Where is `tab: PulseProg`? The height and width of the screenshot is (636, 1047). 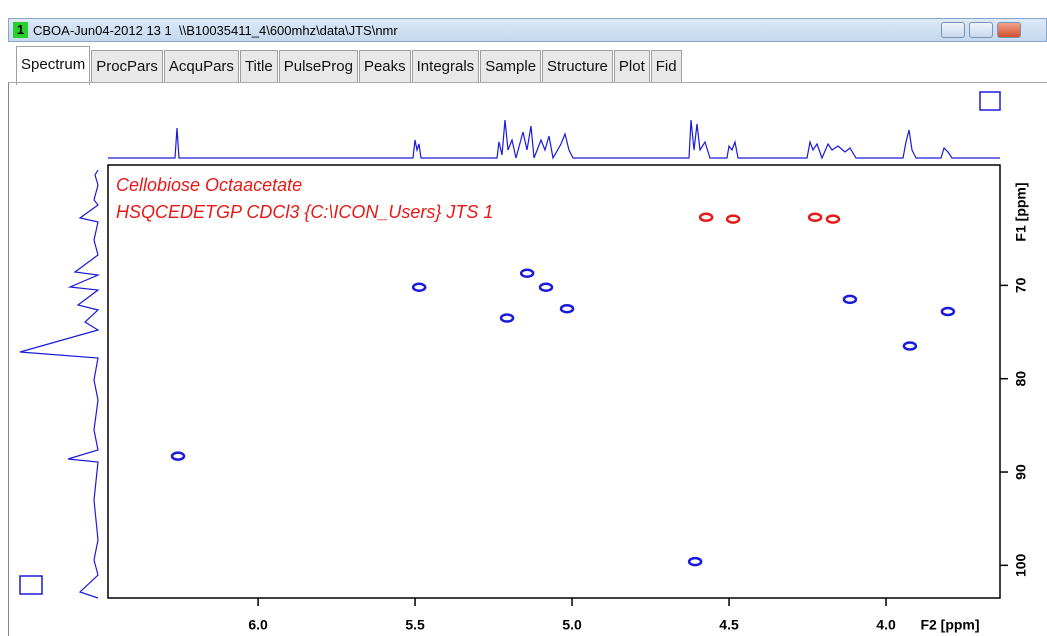
tab: PulseProg is located at coordinates (318, 66).